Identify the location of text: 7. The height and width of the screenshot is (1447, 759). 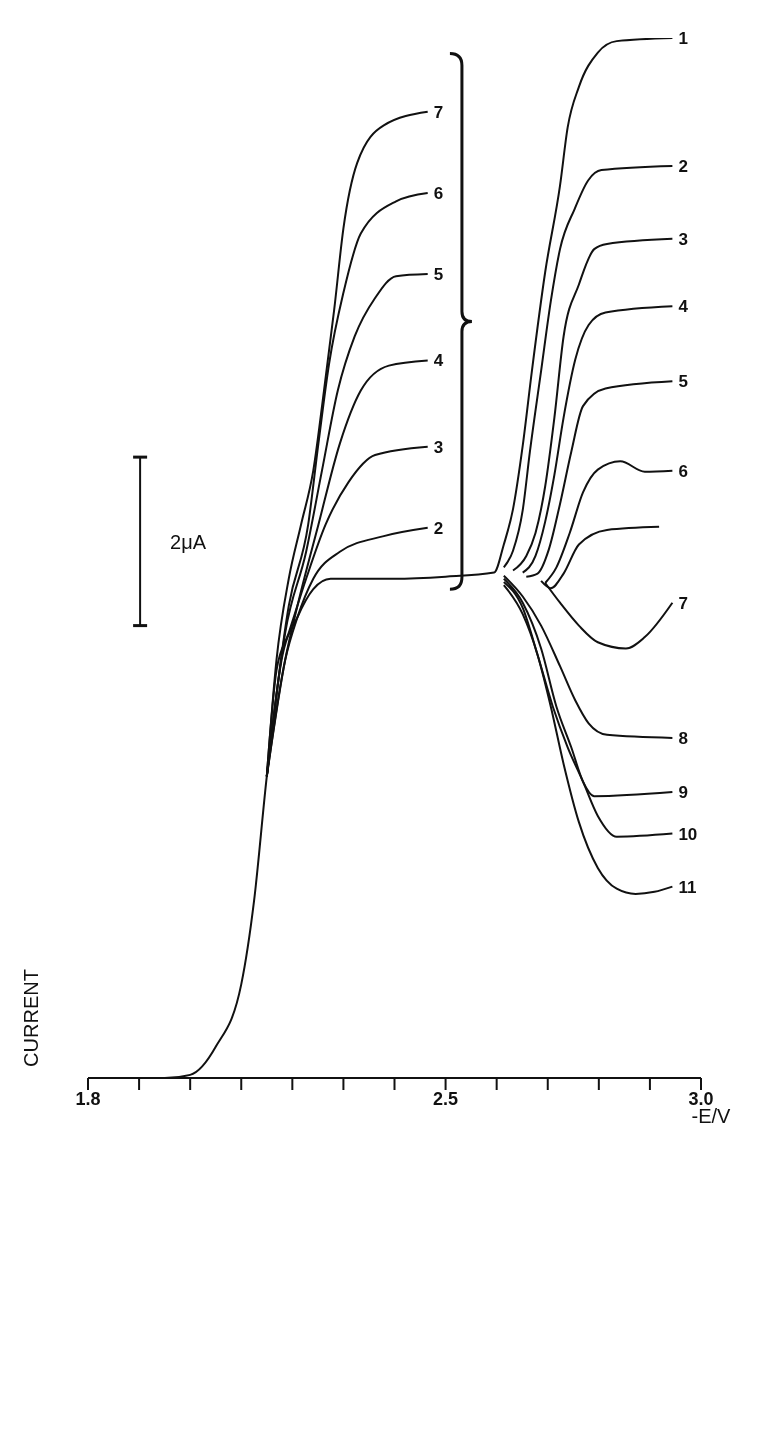
(683, 603).